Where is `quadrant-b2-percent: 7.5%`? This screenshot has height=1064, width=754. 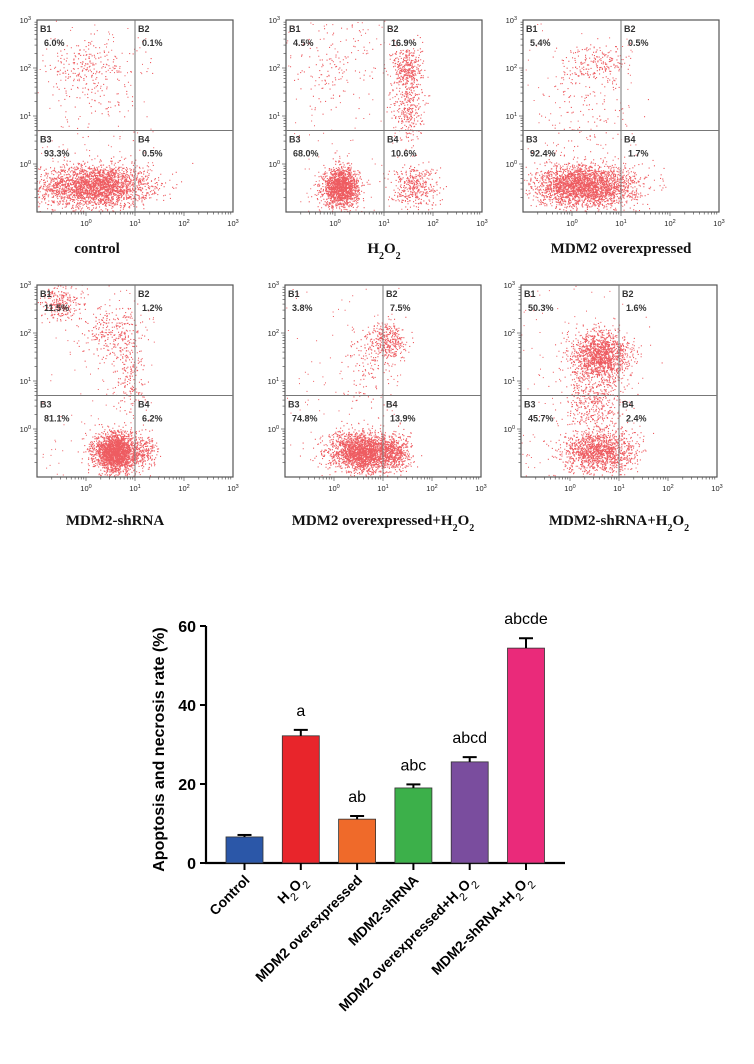 quadrant-b2-percent: 7.5% is located at coordinates (400, 308).